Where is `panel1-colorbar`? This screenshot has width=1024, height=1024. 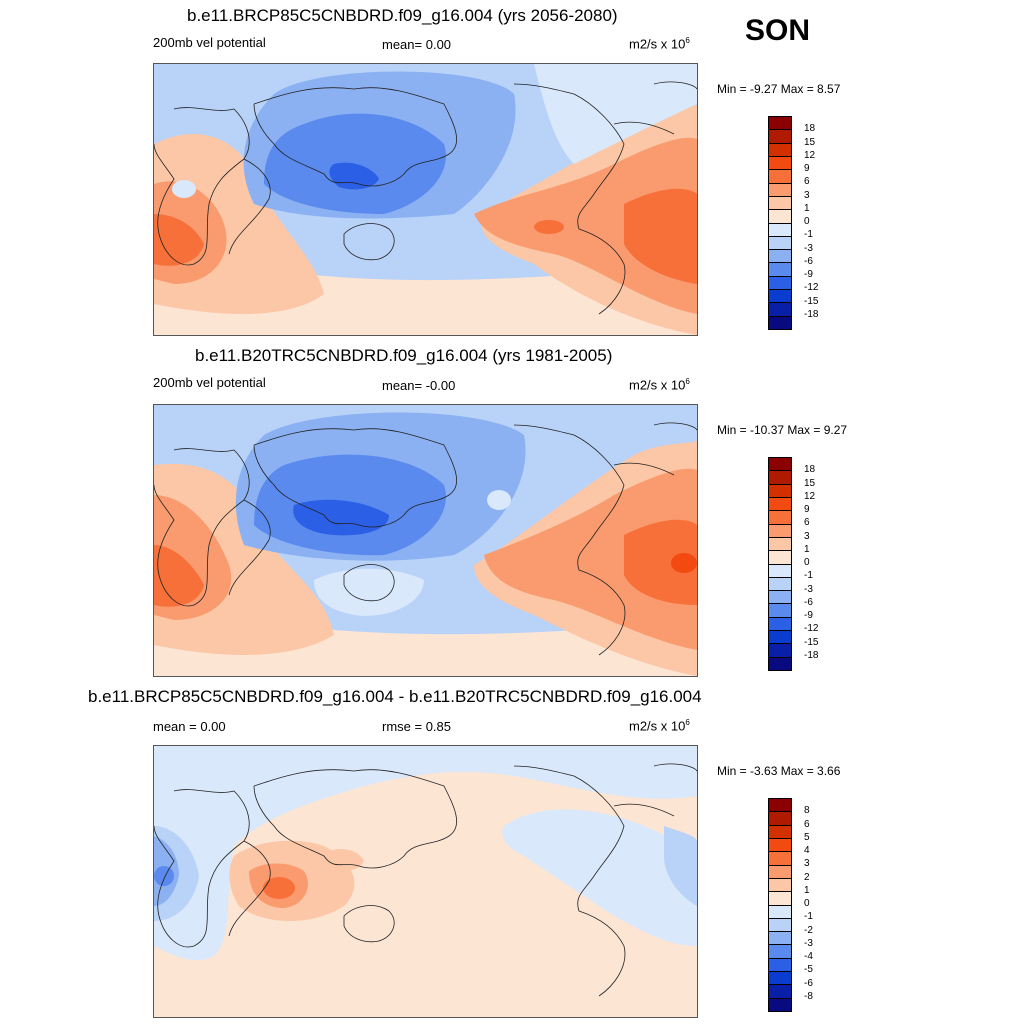 panel1-colorbar is located at coordinates (780, 223).